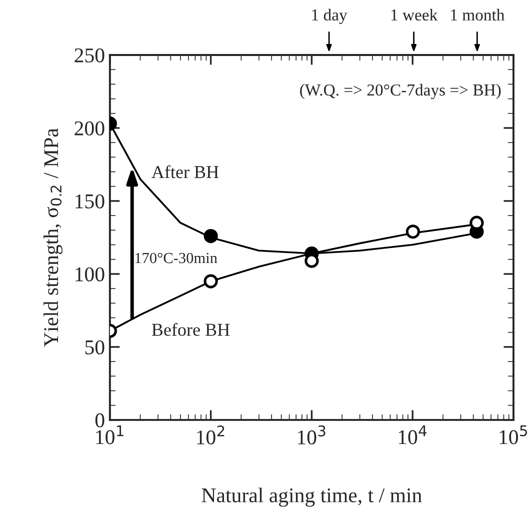  What do you see at coordinates (513, 434) in the screenshot?
I see `x-tick-label: 10$^{5}$` at bounding box center [513, 434].